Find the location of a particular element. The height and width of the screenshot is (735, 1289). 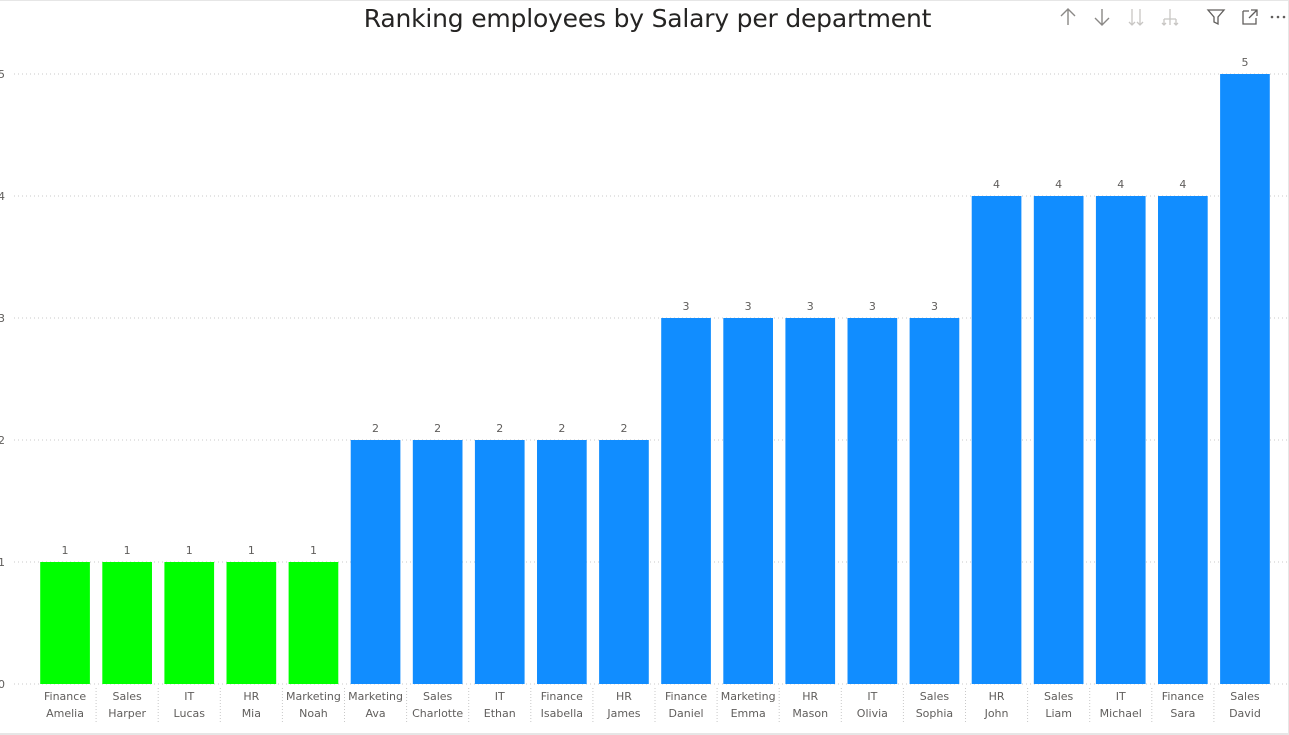

x-tick-label-name: Harper is located at coordinates (127, 713).